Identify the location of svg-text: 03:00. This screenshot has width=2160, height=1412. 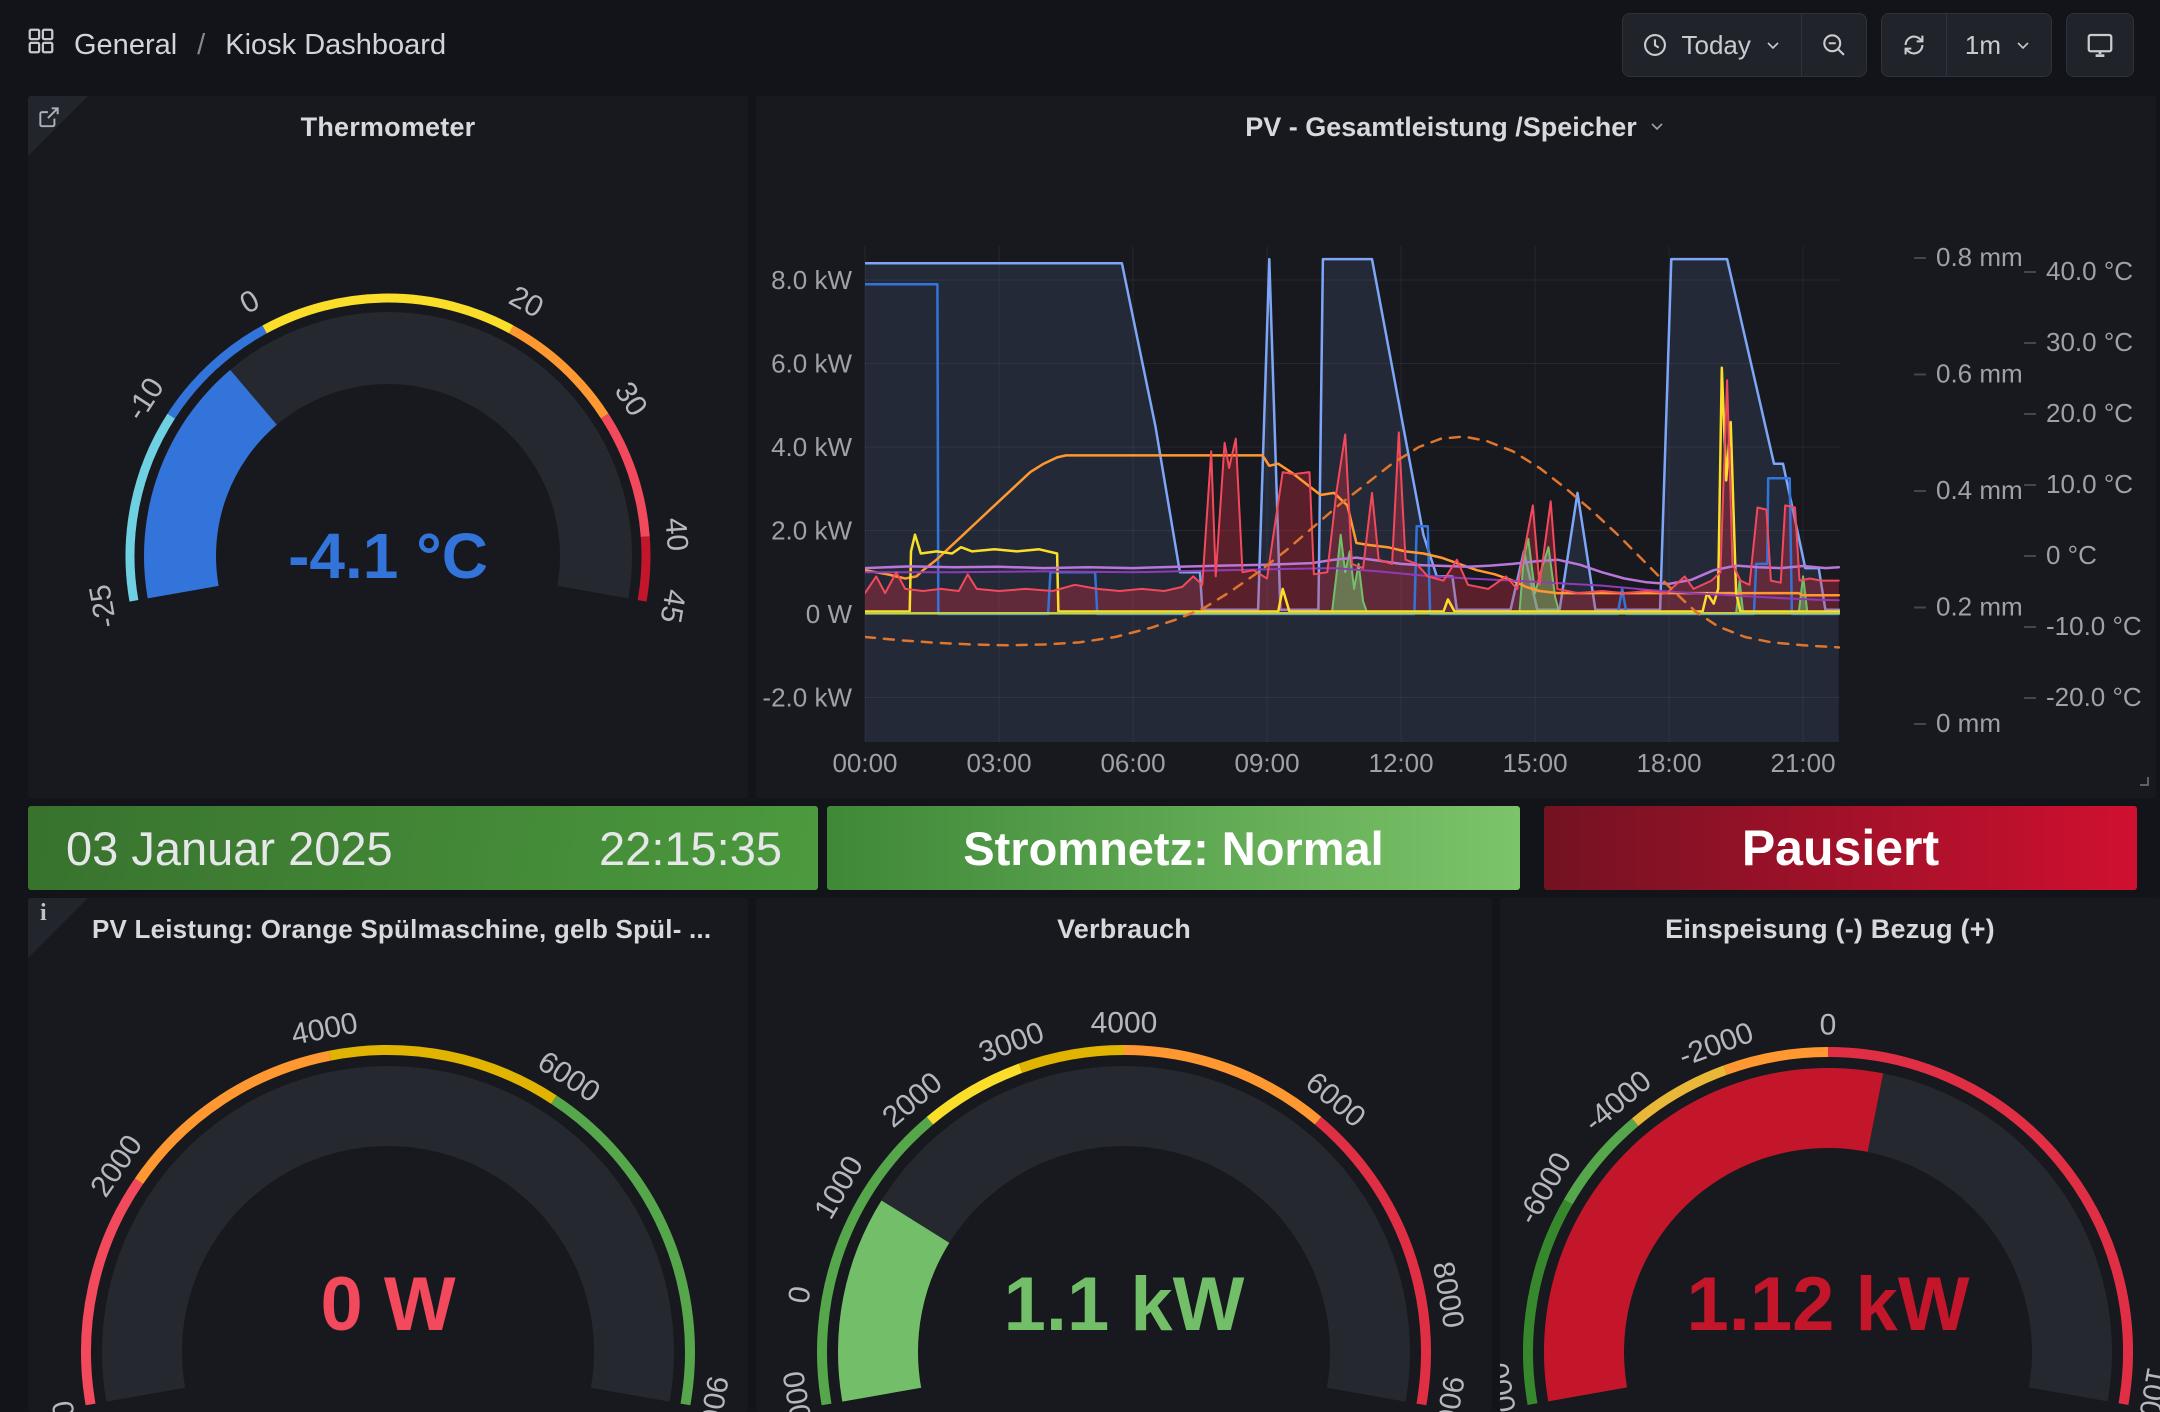
(998, 763).